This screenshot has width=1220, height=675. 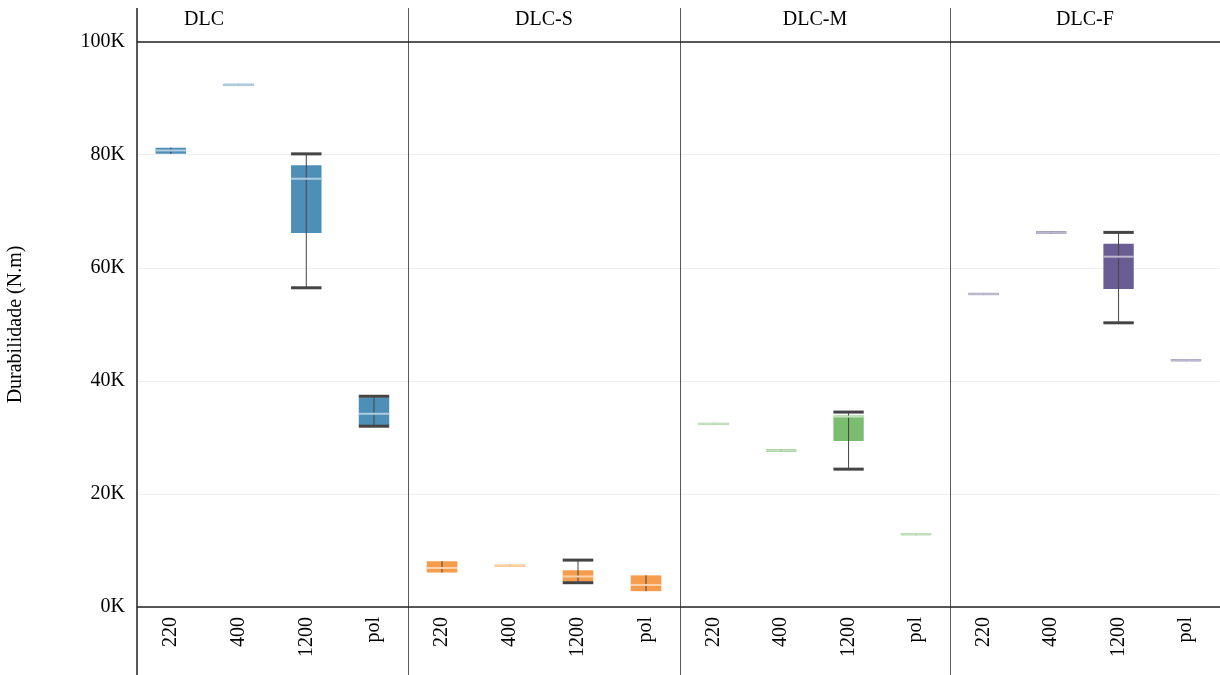 What do you see at coordinates (108, 153) in the screenshot?
I see `y-tick-label: 80K` at bounding box center [108, 153].